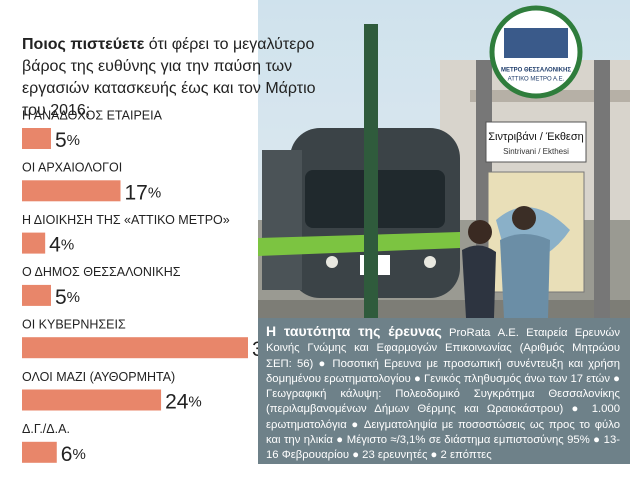 The width and height of the screenshot is (630, 484). I want to click on value-label: 17%, so click(143, 192).